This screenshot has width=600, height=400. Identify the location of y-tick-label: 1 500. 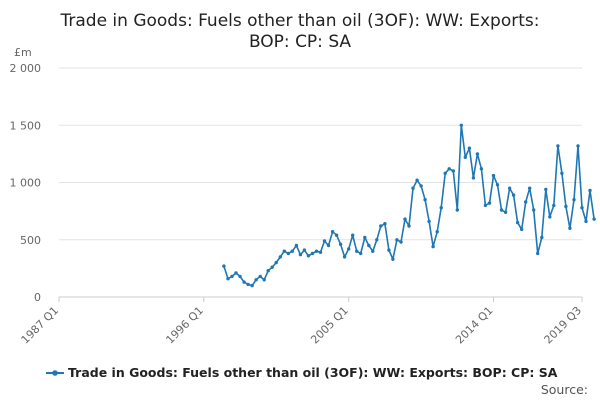
(26, 125).